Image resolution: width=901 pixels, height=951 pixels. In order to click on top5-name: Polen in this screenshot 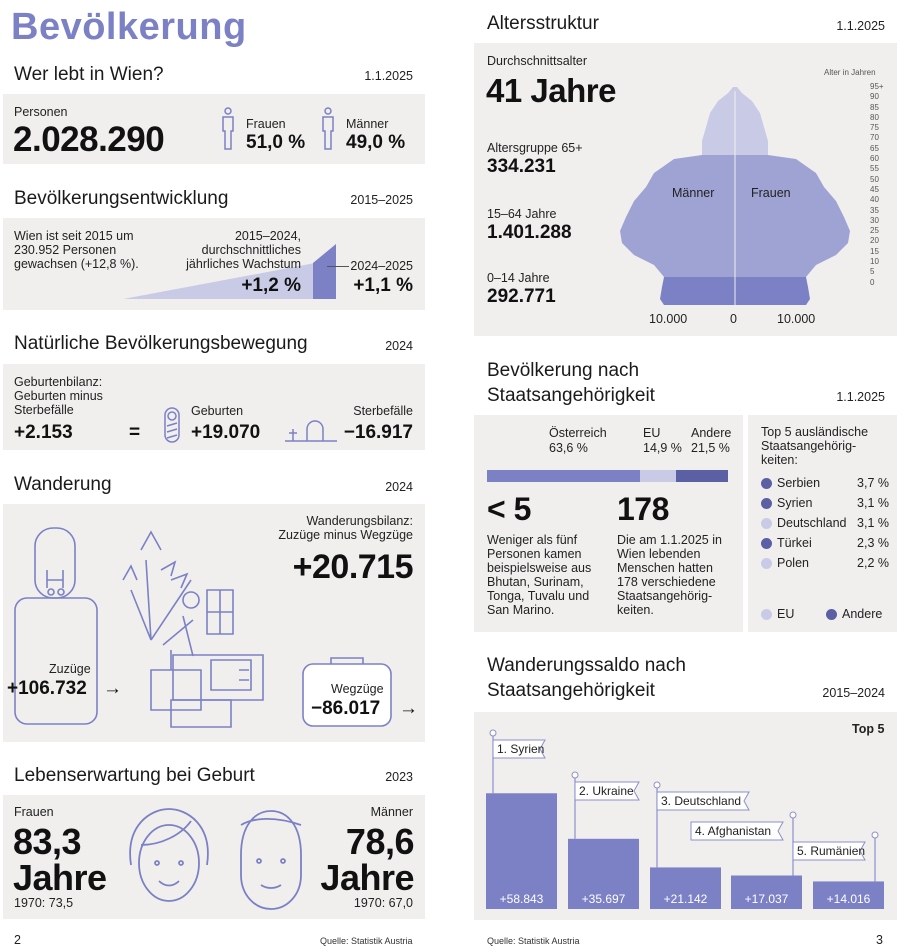, I will do `click(793, 563)`.